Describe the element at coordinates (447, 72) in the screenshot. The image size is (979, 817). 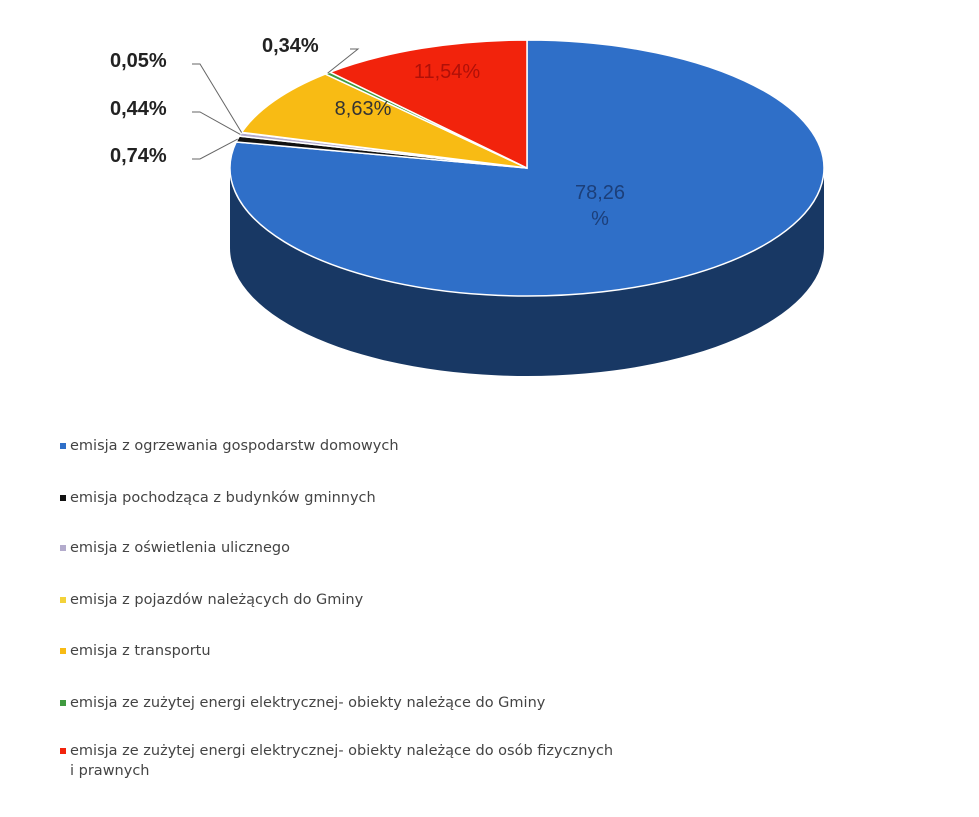
I see `data-label: 11,54%` at that location.